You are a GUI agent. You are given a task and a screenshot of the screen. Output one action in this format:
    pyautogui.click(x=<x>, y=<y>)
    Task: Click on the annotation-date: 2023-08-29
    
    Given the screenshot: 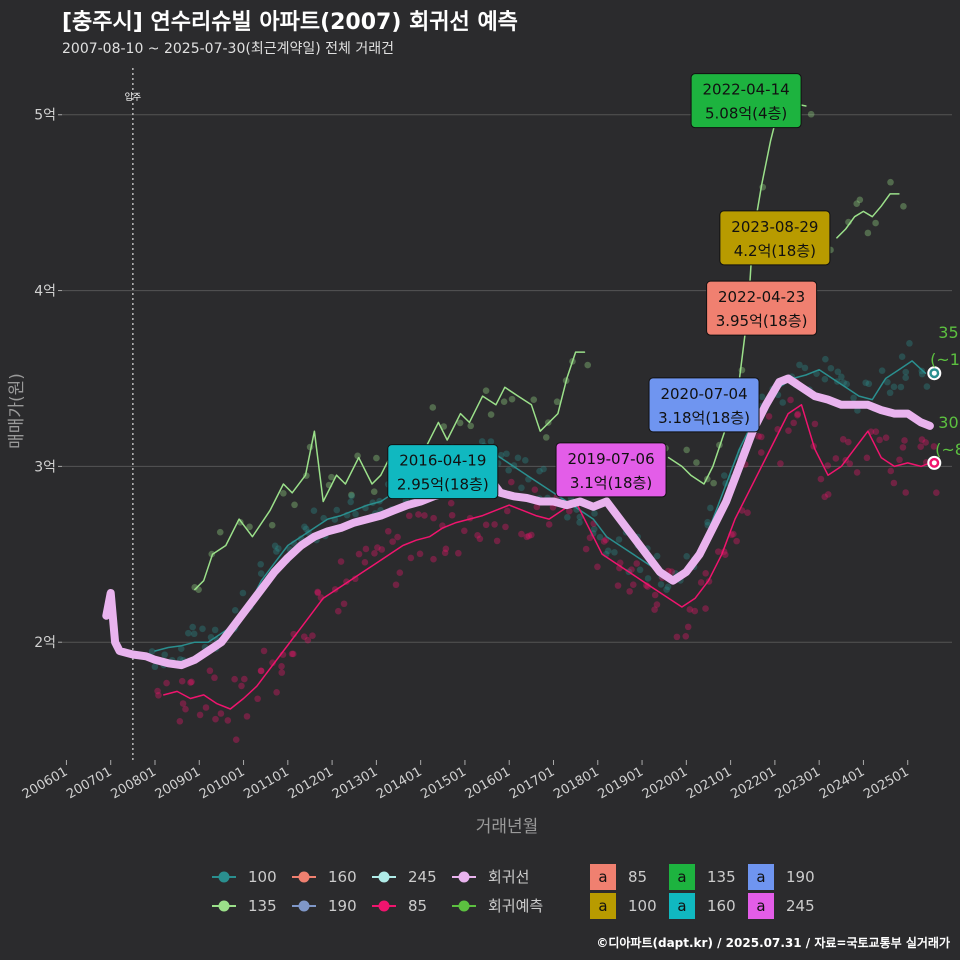 What is the action you would take?
    pyautogui.click(x=774, y=227)
    